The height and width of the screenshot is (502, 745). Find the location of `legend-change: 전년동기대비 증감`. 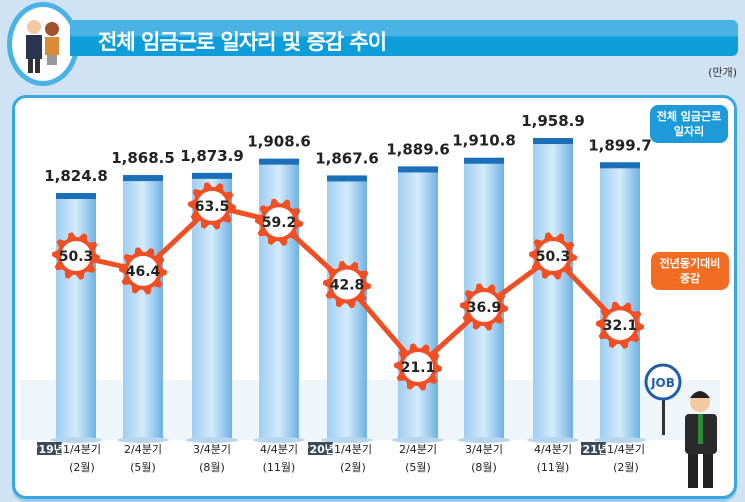

legend-change: 전년동기대비 증감 is located at coordinates (690, 271).